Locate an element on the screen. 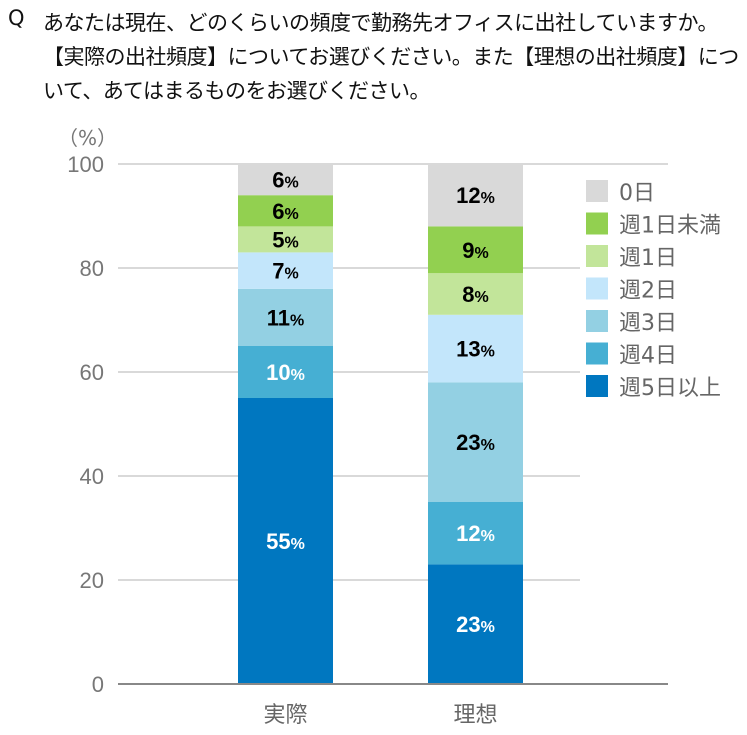 The width and height of the screenshot is (747, 735). question-marker: Q is located at coordinates (16, 18).